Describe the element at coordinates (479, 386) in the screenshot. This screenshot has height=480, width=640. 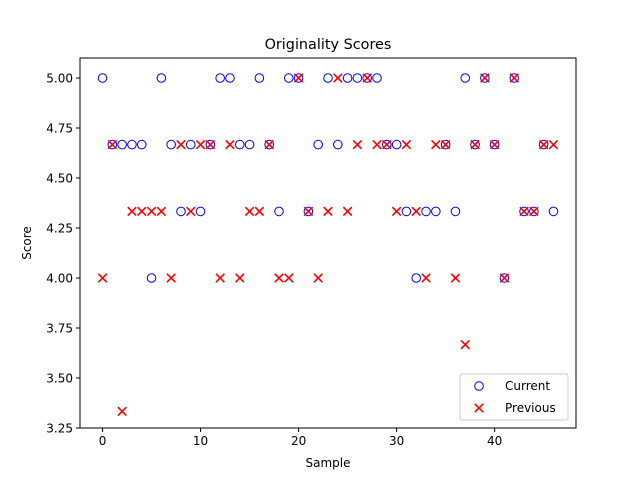
I see `legend-current-marker` at that location.